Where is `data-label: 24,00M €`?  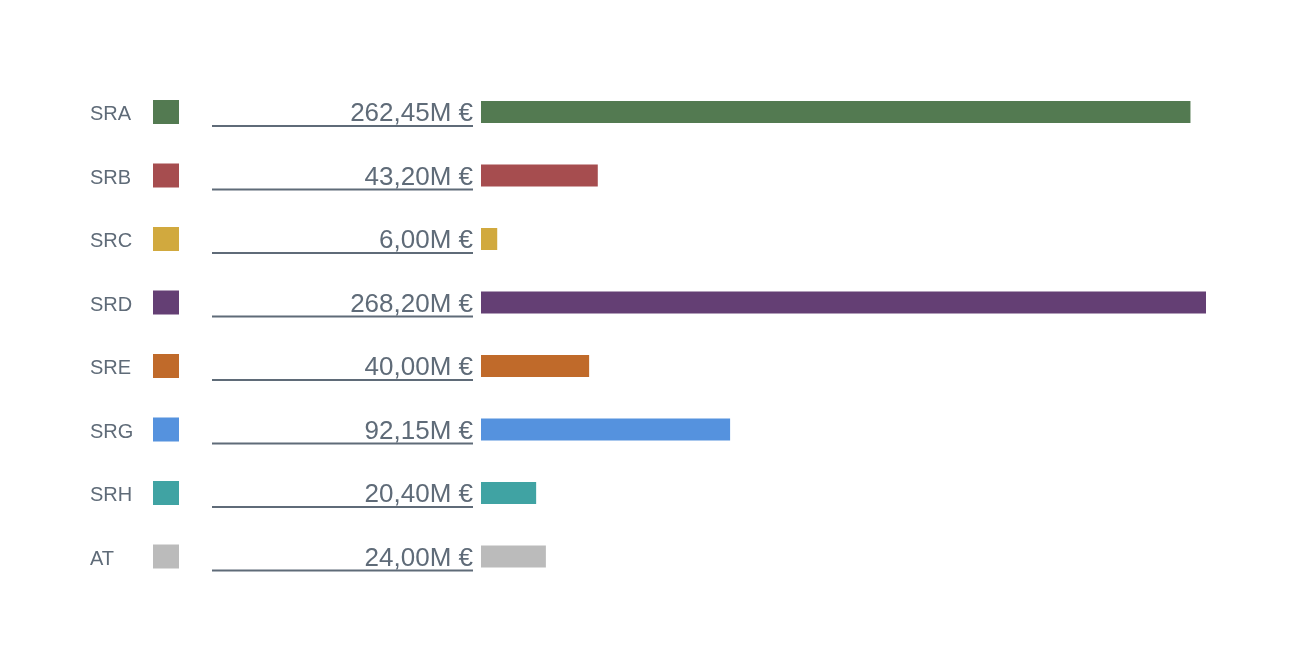 data-label: 24,00M € is located at coordinates (419, 556).